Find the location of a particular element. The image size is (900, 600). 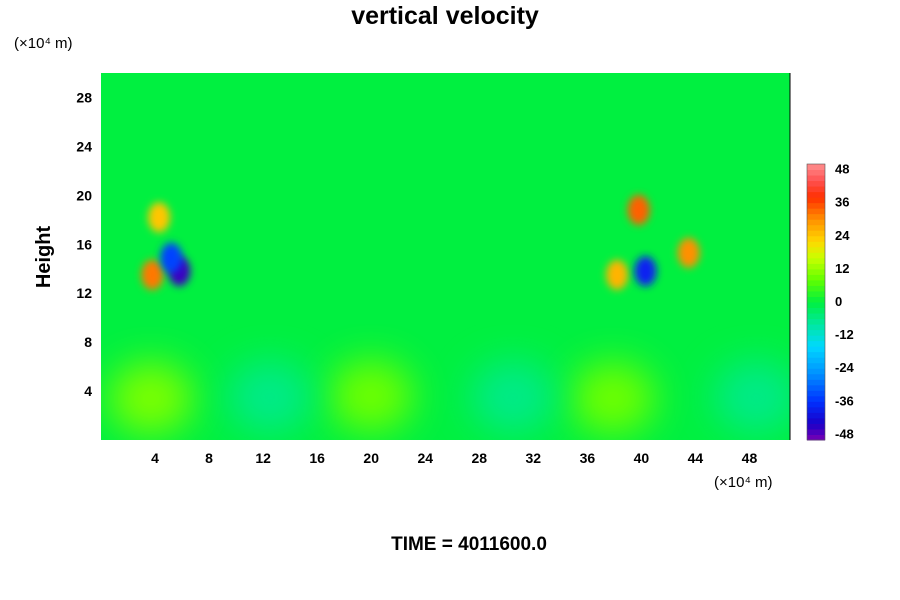

x-tick-label: 40 is located at coordinates (642, 458).